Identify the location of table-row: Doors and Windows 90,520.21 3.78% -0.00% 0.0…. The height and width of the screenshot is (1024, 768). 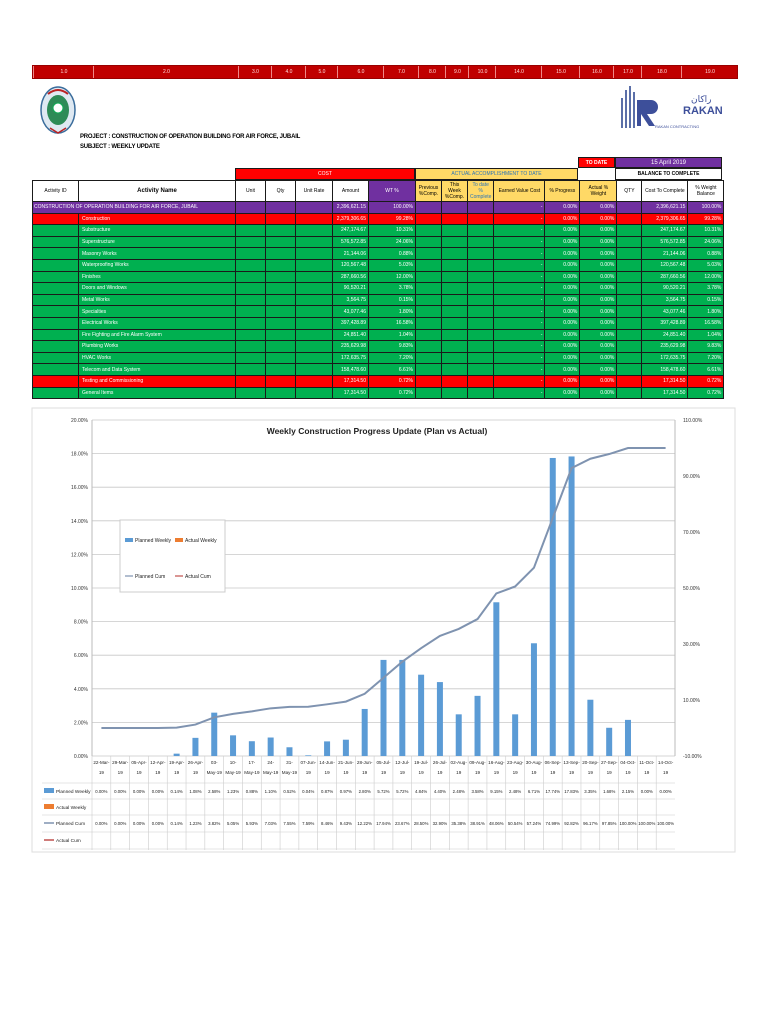
(378, 288).